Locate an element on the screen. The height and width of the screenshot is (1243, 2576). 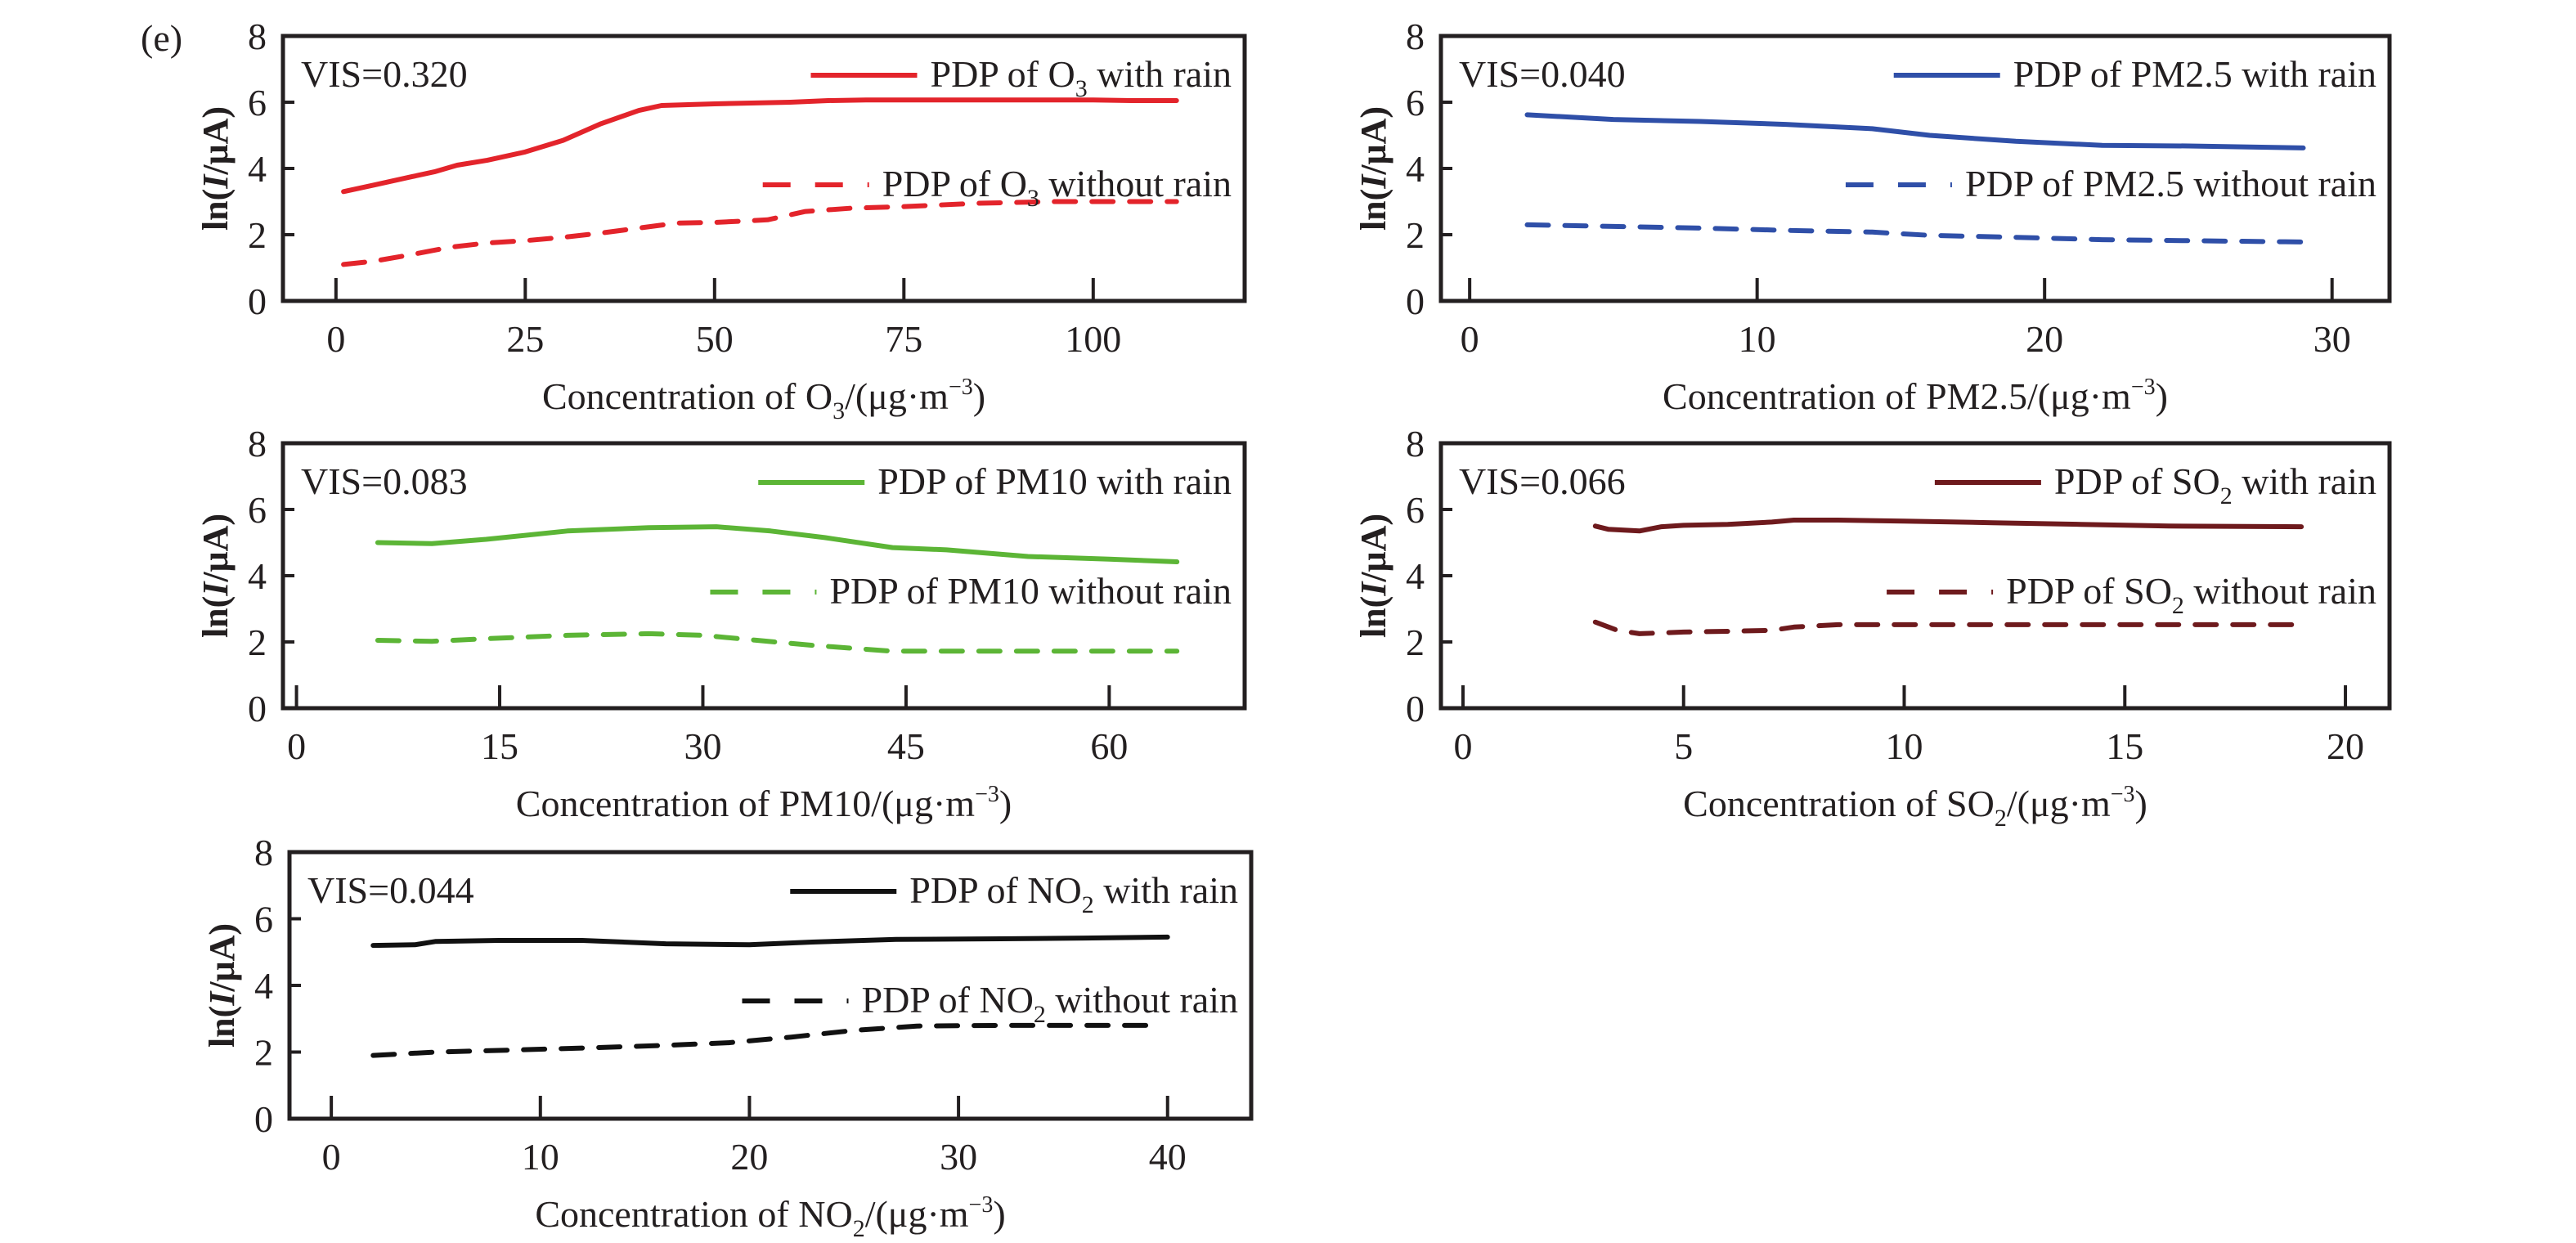
legend-item: PDP of PM10 with rain is located at coordinates (995, 481).